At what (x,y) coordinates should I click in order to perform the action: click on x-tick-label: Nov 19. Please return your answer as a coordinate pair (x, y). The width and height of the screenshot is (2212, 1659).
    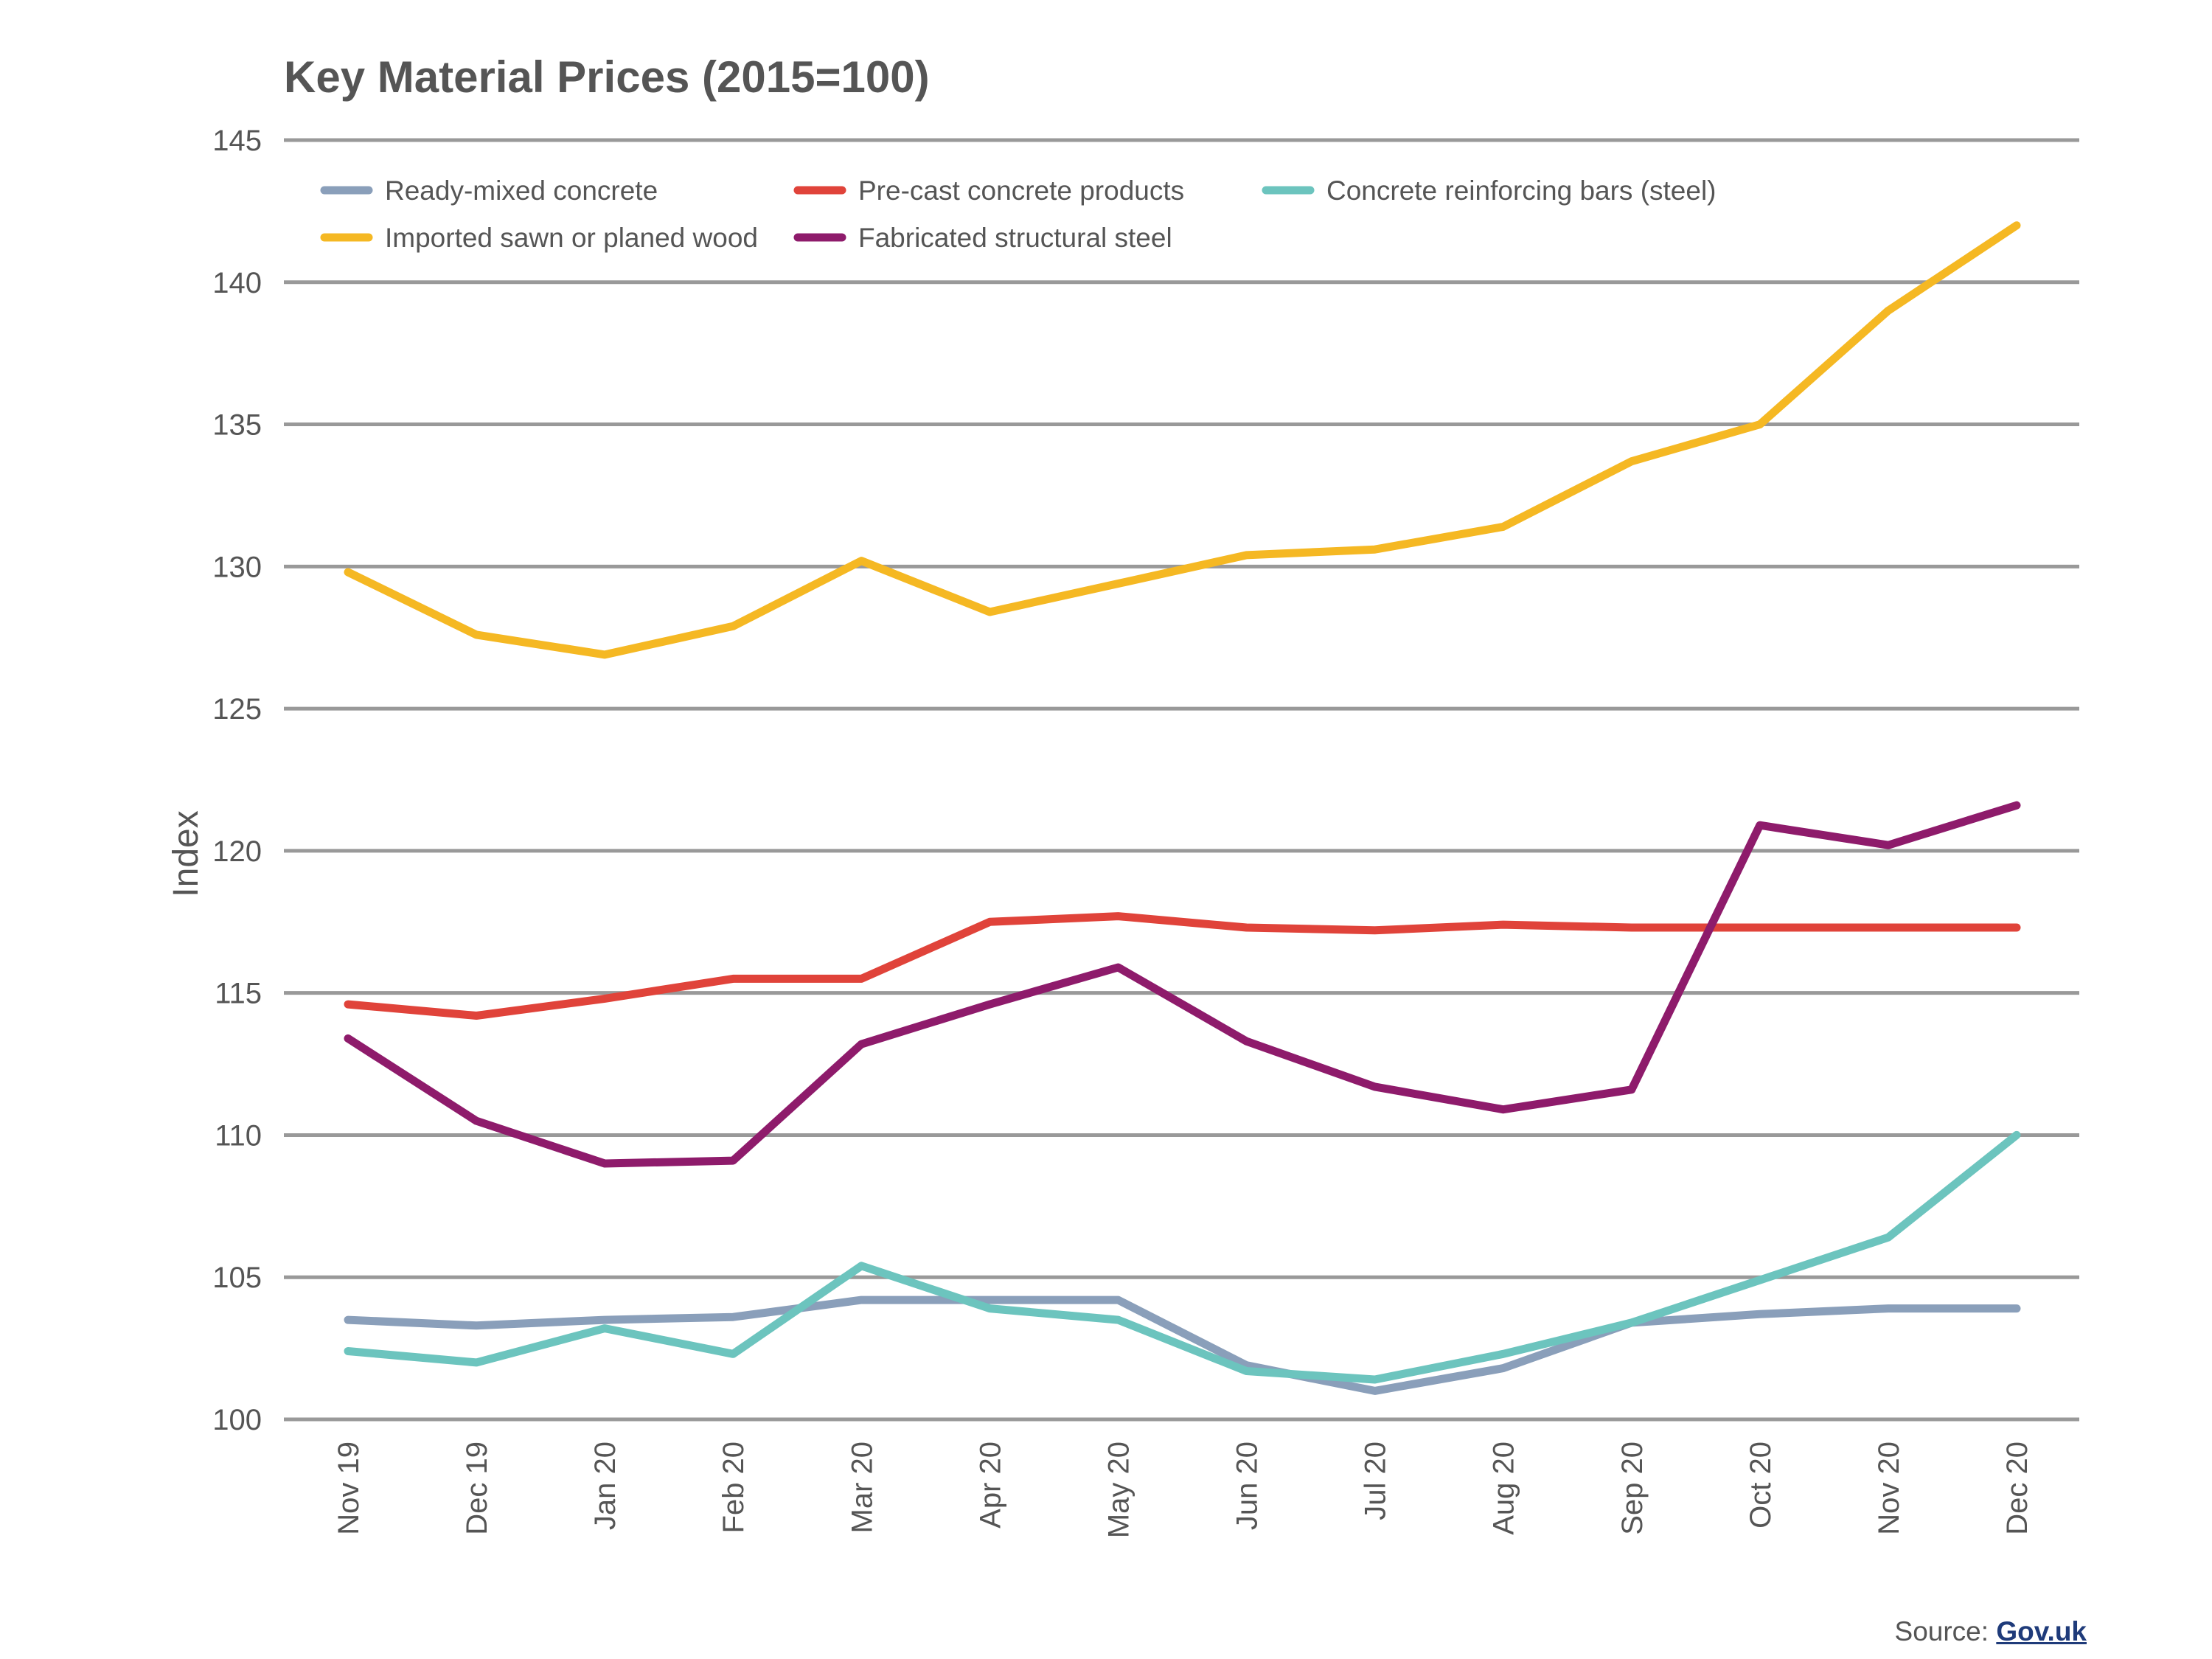
    Looking at the image, I should click on (349, 1488).